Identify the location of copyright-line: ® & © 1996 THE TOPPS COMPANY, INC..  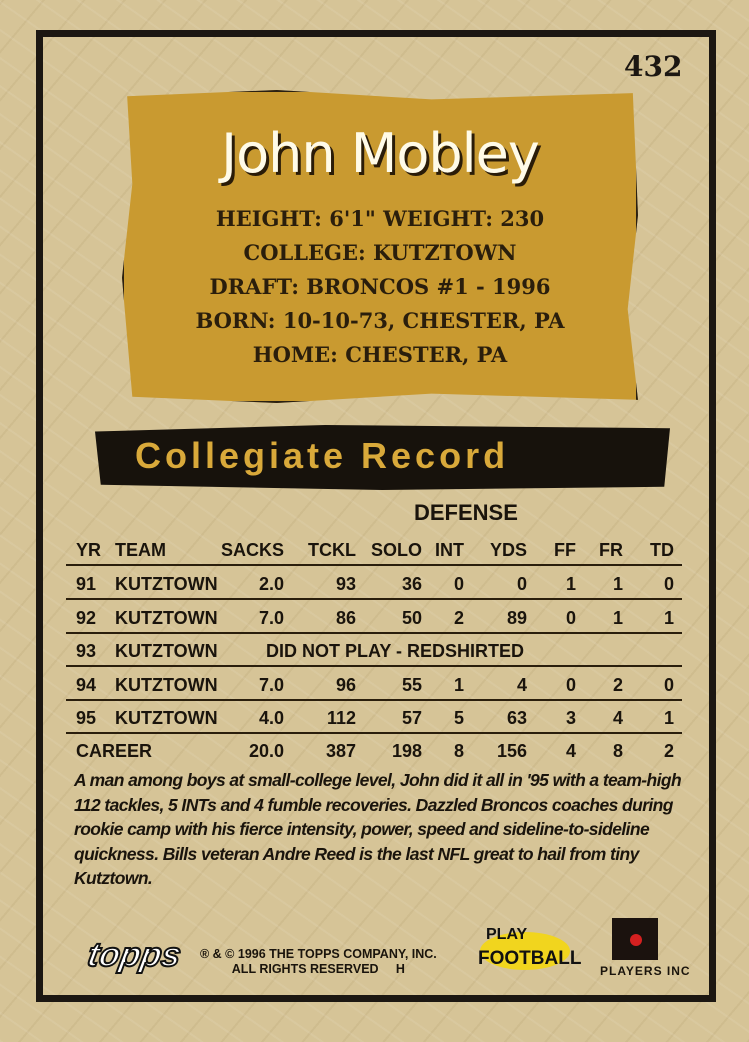
(318, 954).